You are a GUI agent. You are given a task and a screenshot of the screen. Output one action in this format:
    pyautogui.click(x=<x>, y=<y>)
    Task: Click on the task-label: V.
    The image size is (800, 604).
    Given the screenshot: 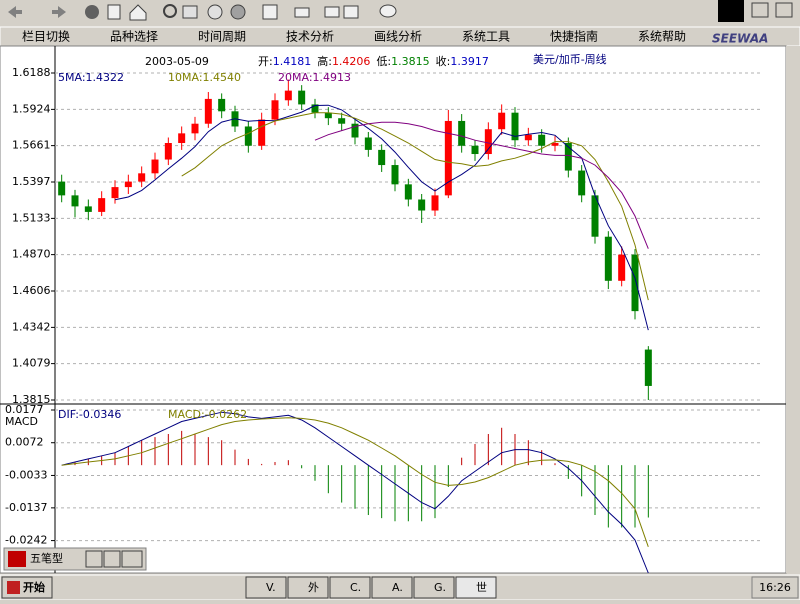 What is the action you would take?
    pyautogui.click(x=271, y=587)
    